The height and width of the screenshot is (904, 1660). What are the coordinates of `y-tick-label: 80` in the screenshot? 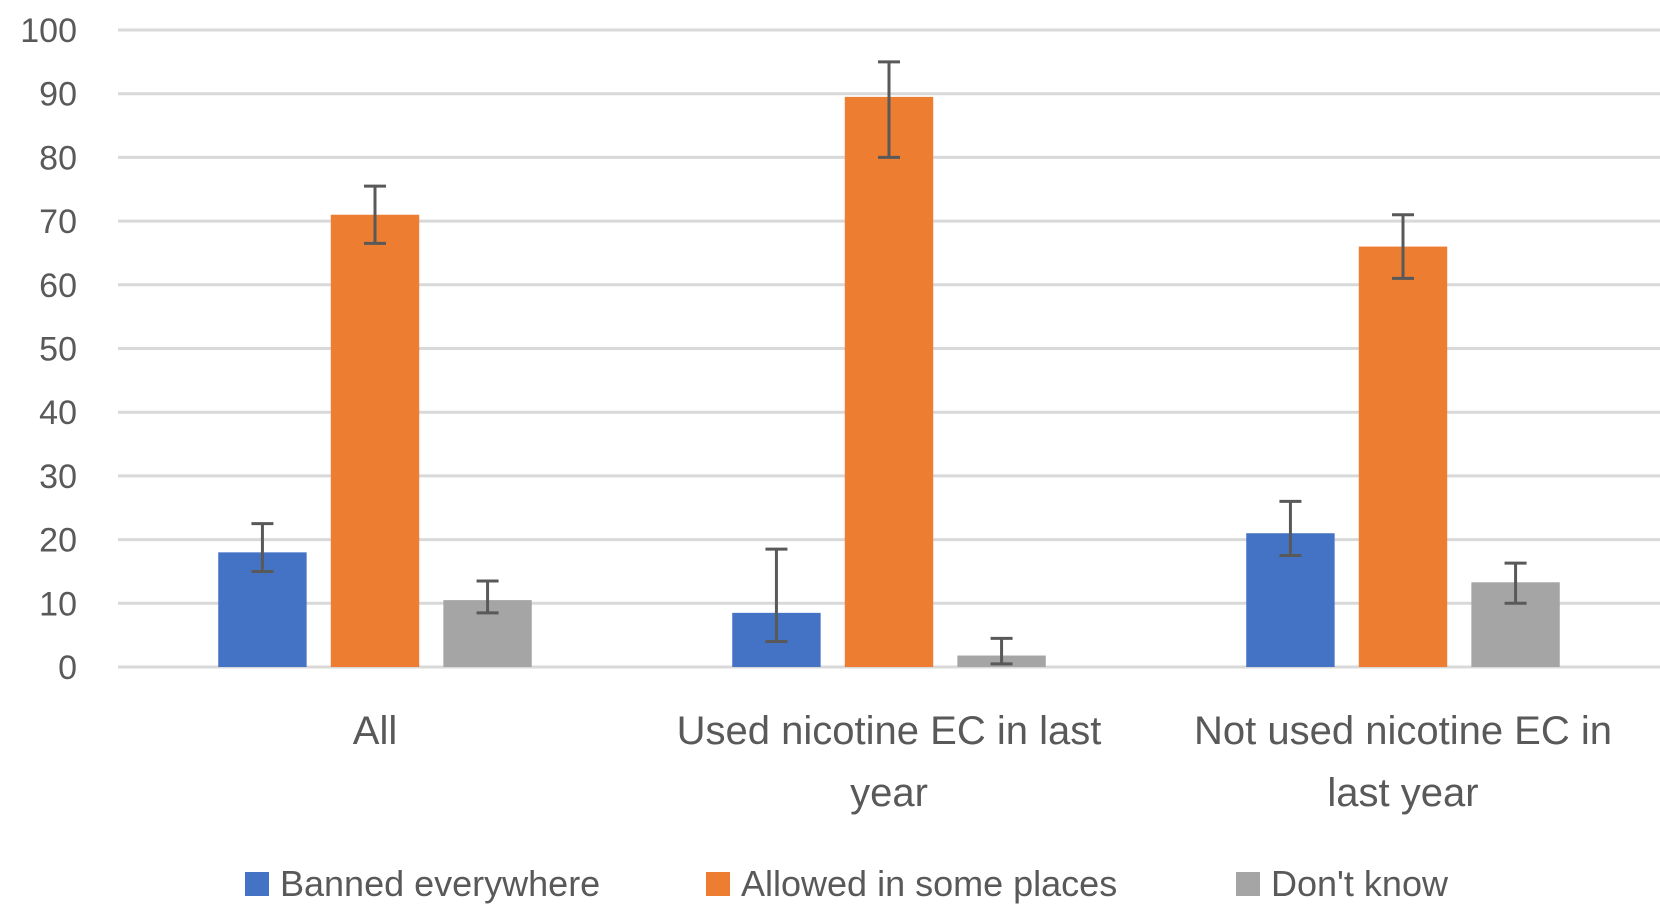 It's located at (58, 158).